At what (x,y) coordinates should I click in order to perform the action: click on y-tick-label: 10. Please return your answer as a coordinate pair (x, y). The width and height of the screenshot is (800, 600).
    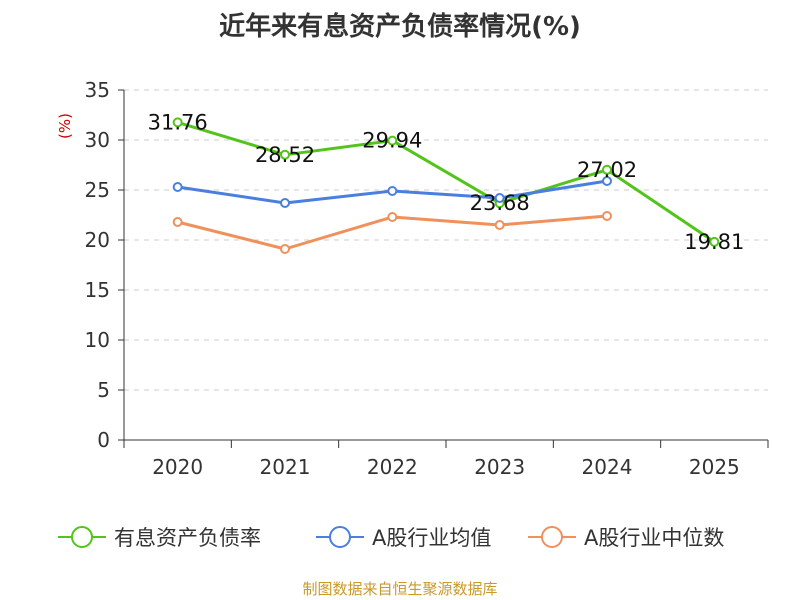
    Looking at the image, I should click on (97, 340).